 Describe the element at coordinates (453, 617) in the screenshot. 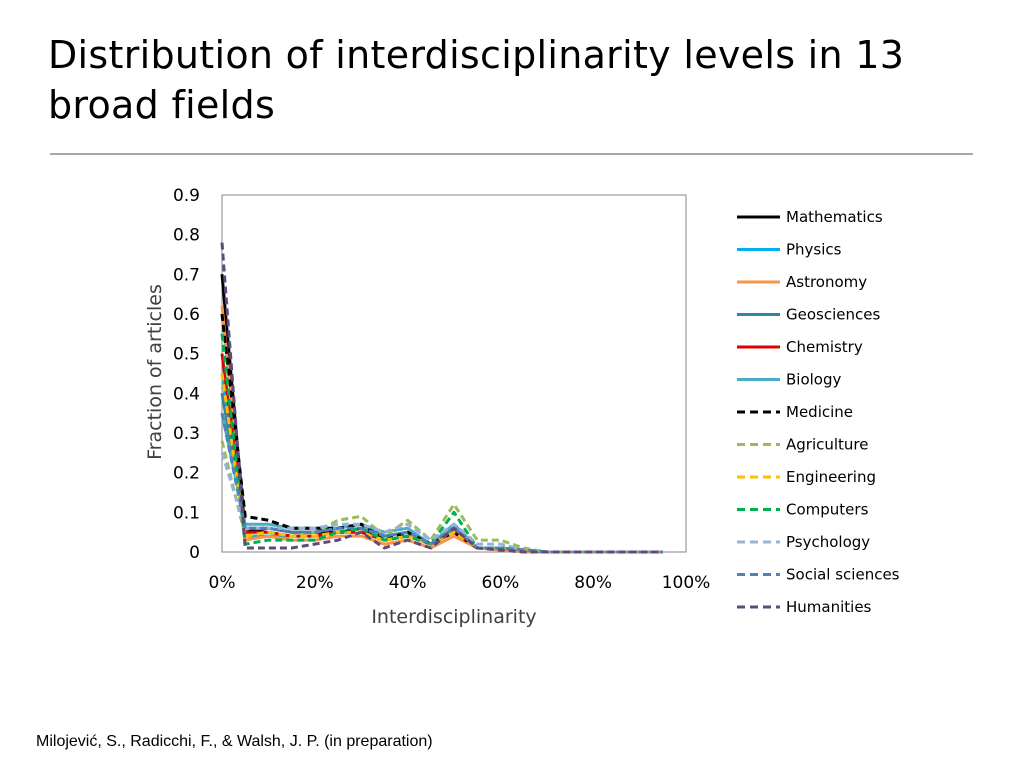

I see `x-axis-label: Interdisciplinarity` at that location.